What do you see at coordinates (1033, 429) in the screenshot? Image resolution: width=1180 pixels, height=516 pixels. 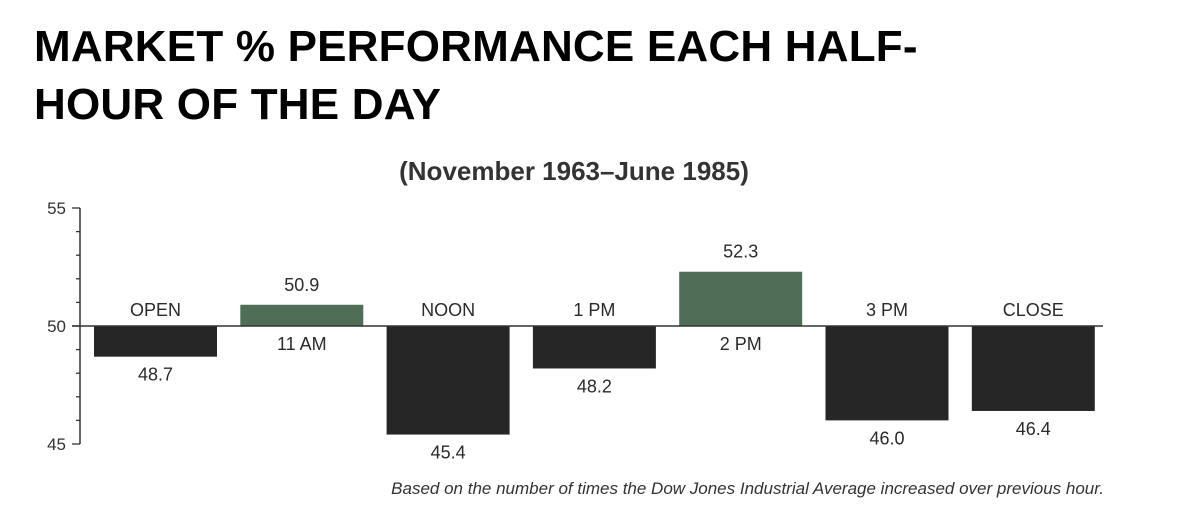 I see `value-label: 46.4` at bounding box center [1033, 429].